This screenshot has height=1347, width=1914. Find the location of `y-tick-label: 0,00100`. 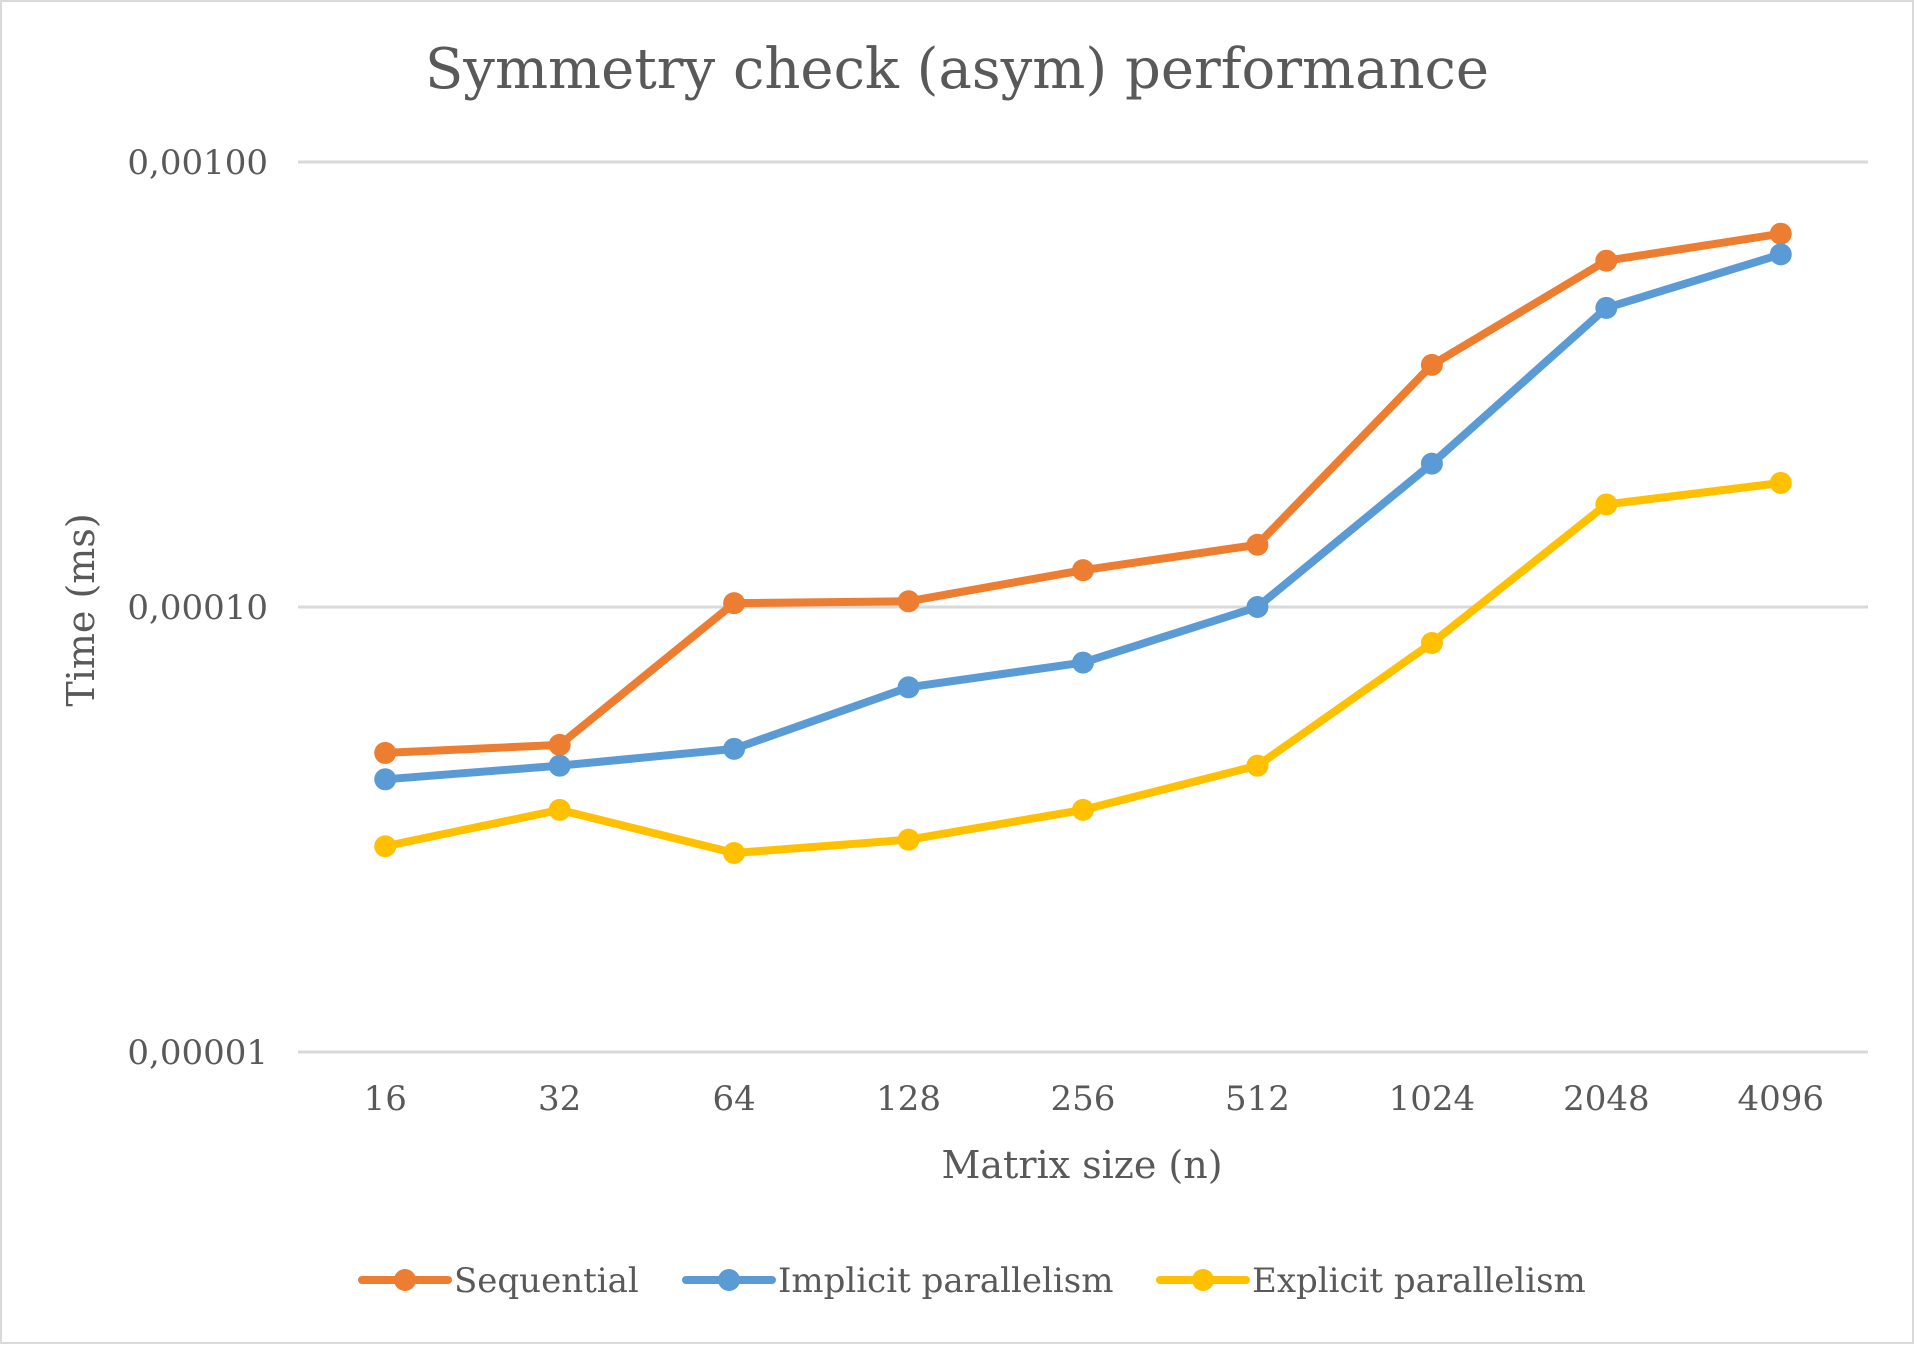

y-tick-label: 0,00100 is located at coordinates (197, 163).